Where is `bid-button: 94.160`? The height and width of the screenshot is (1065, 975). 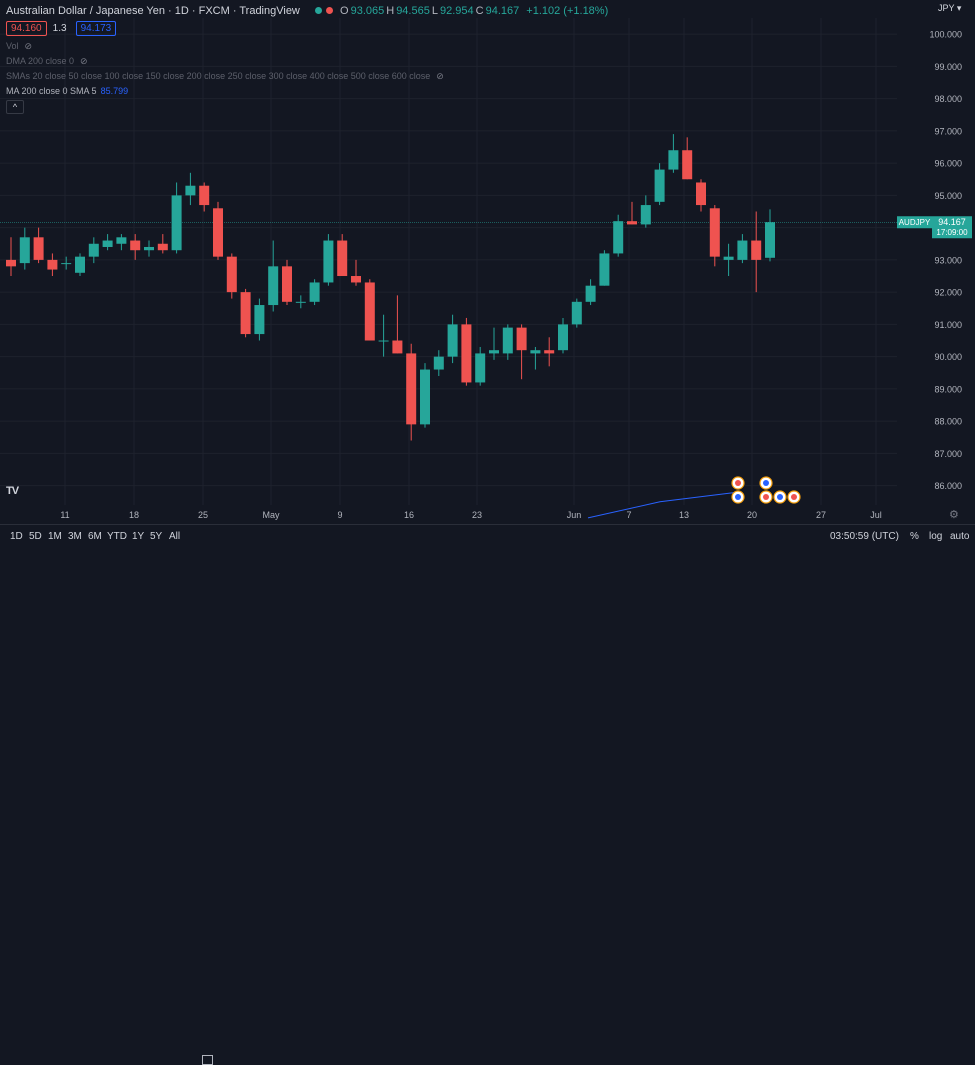 bid-button: 94.160 is located at coordinates (26, 28).